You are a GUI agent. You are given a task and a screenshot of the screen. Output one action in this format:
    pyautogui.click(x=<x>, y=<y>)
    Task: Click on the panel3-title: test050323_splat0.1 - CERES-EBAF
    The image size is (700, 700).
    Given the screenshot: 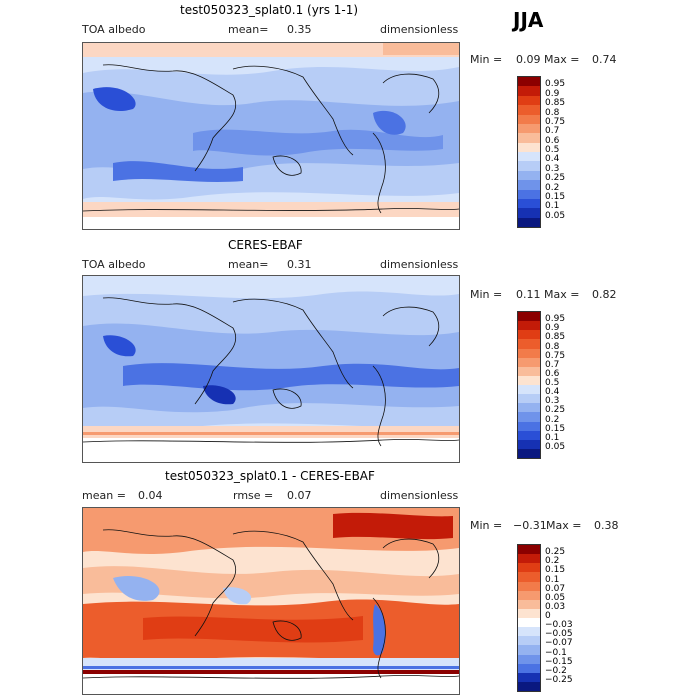 What is the action you would take?
    pyautogui.click(x=270, y=476)
    